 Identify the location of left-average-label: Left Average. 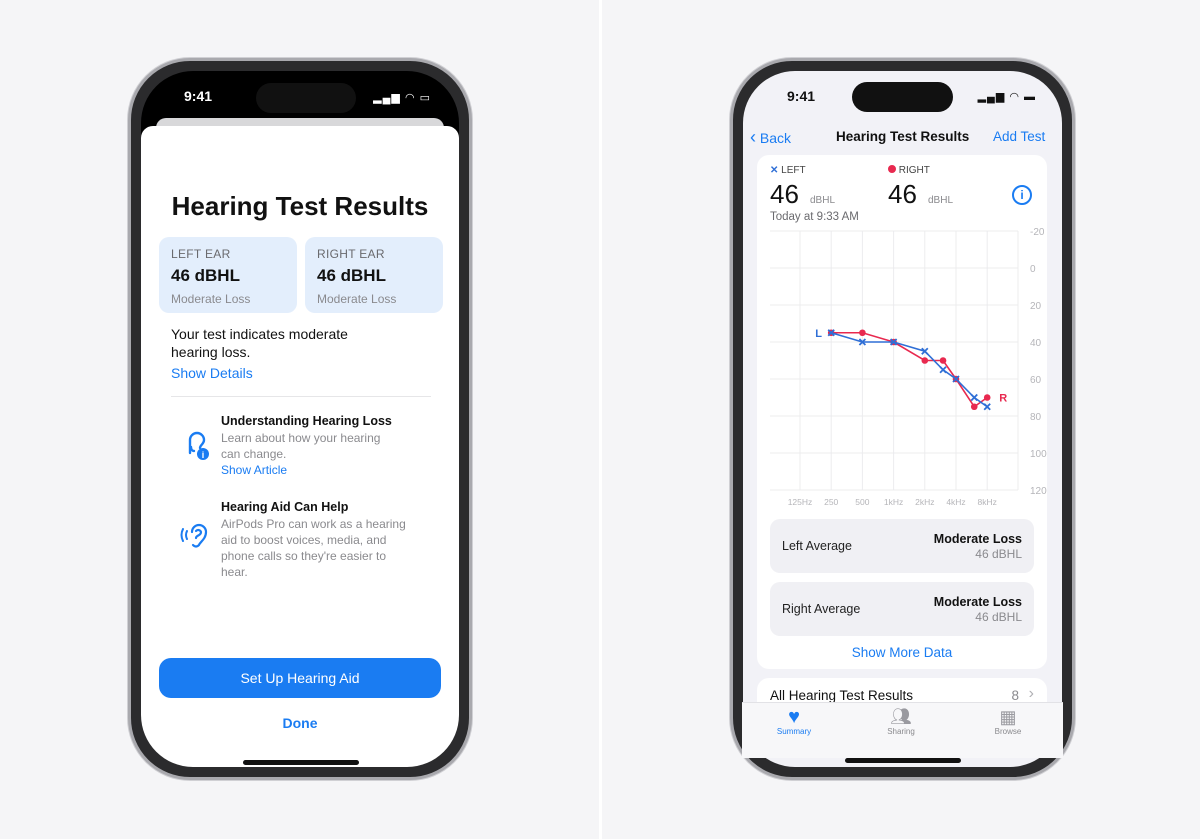
(817, 546).